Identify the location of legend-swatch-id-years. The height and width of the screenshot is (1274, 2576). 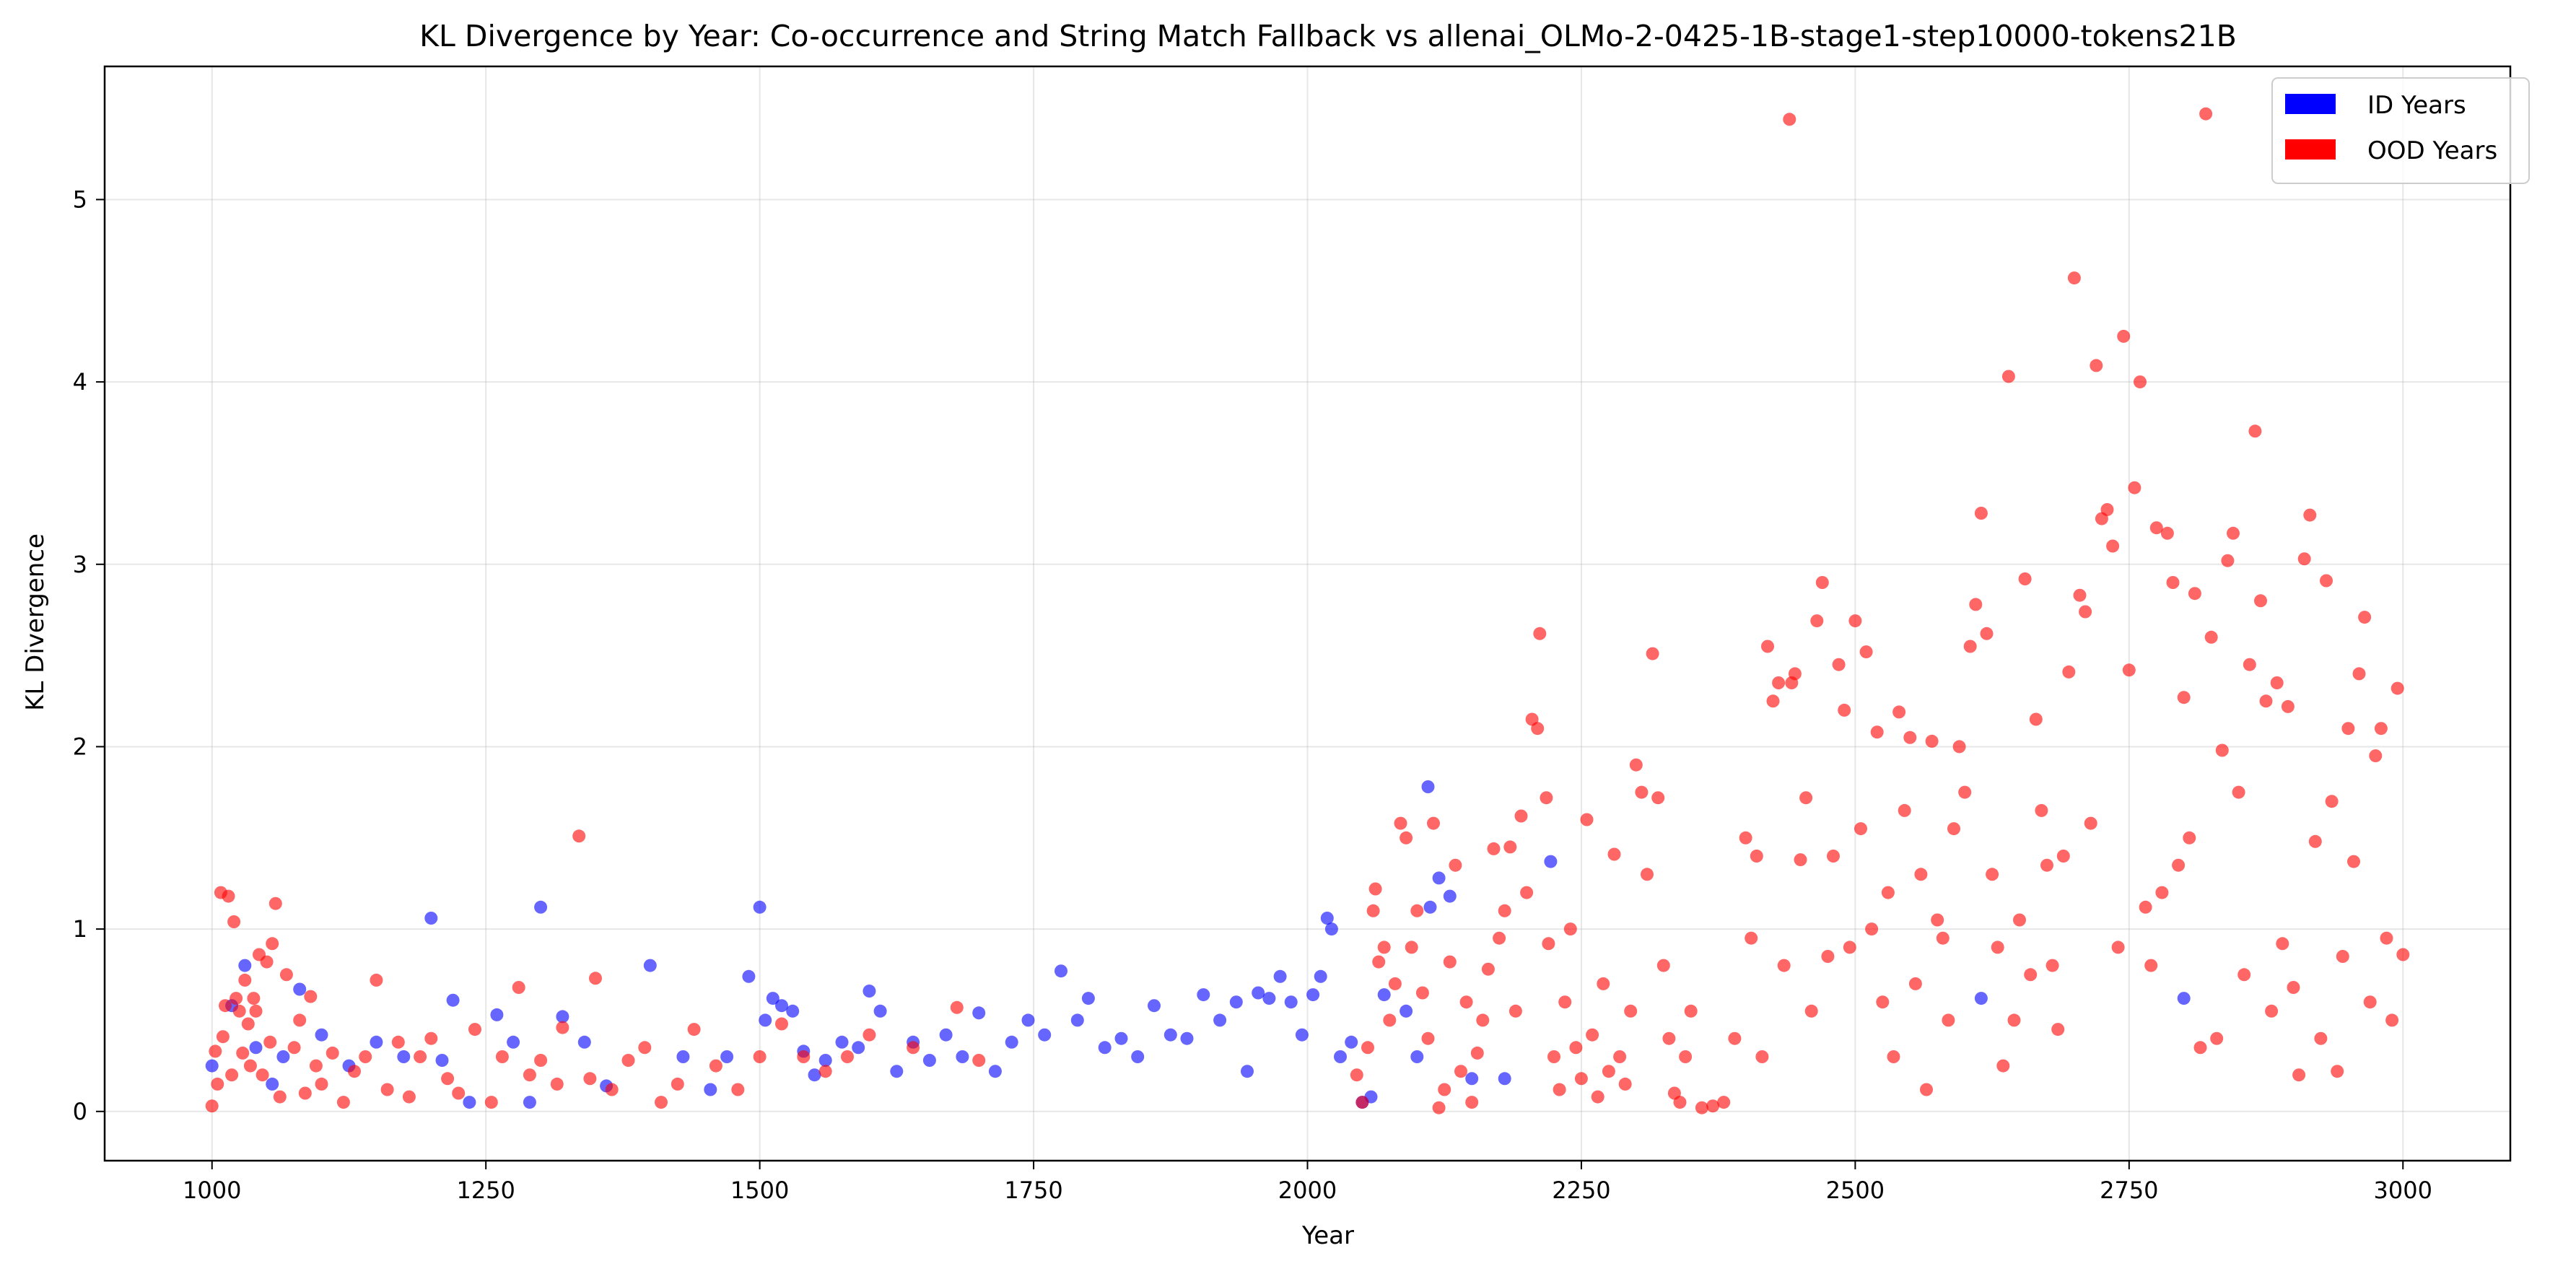
(2310, 104).